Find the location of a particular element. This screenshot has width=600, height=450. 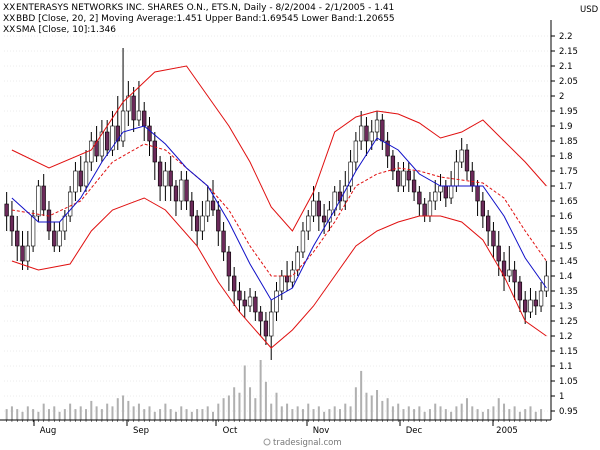

volume-bars is located at coordinates (274, 390).